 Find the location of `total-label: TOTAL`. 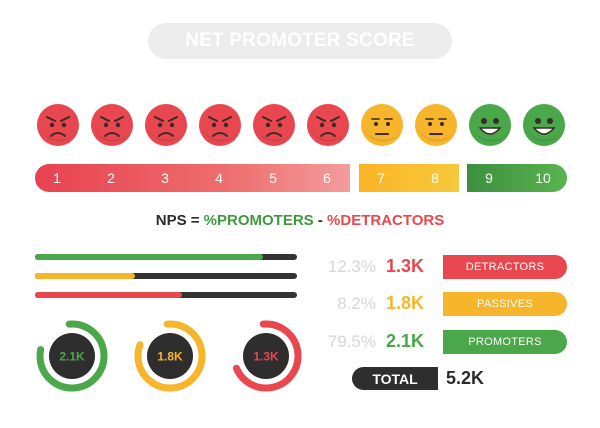

total-label: TOTAL is located at coordinates (395, 378).